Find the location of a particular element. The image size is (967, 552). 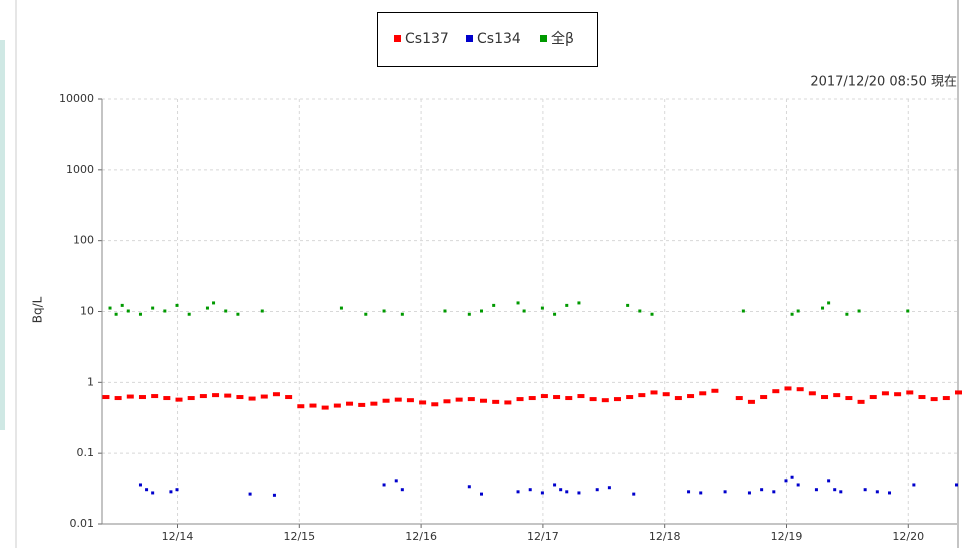

legend-label: Cs137 is located at coordinates (427, 39).